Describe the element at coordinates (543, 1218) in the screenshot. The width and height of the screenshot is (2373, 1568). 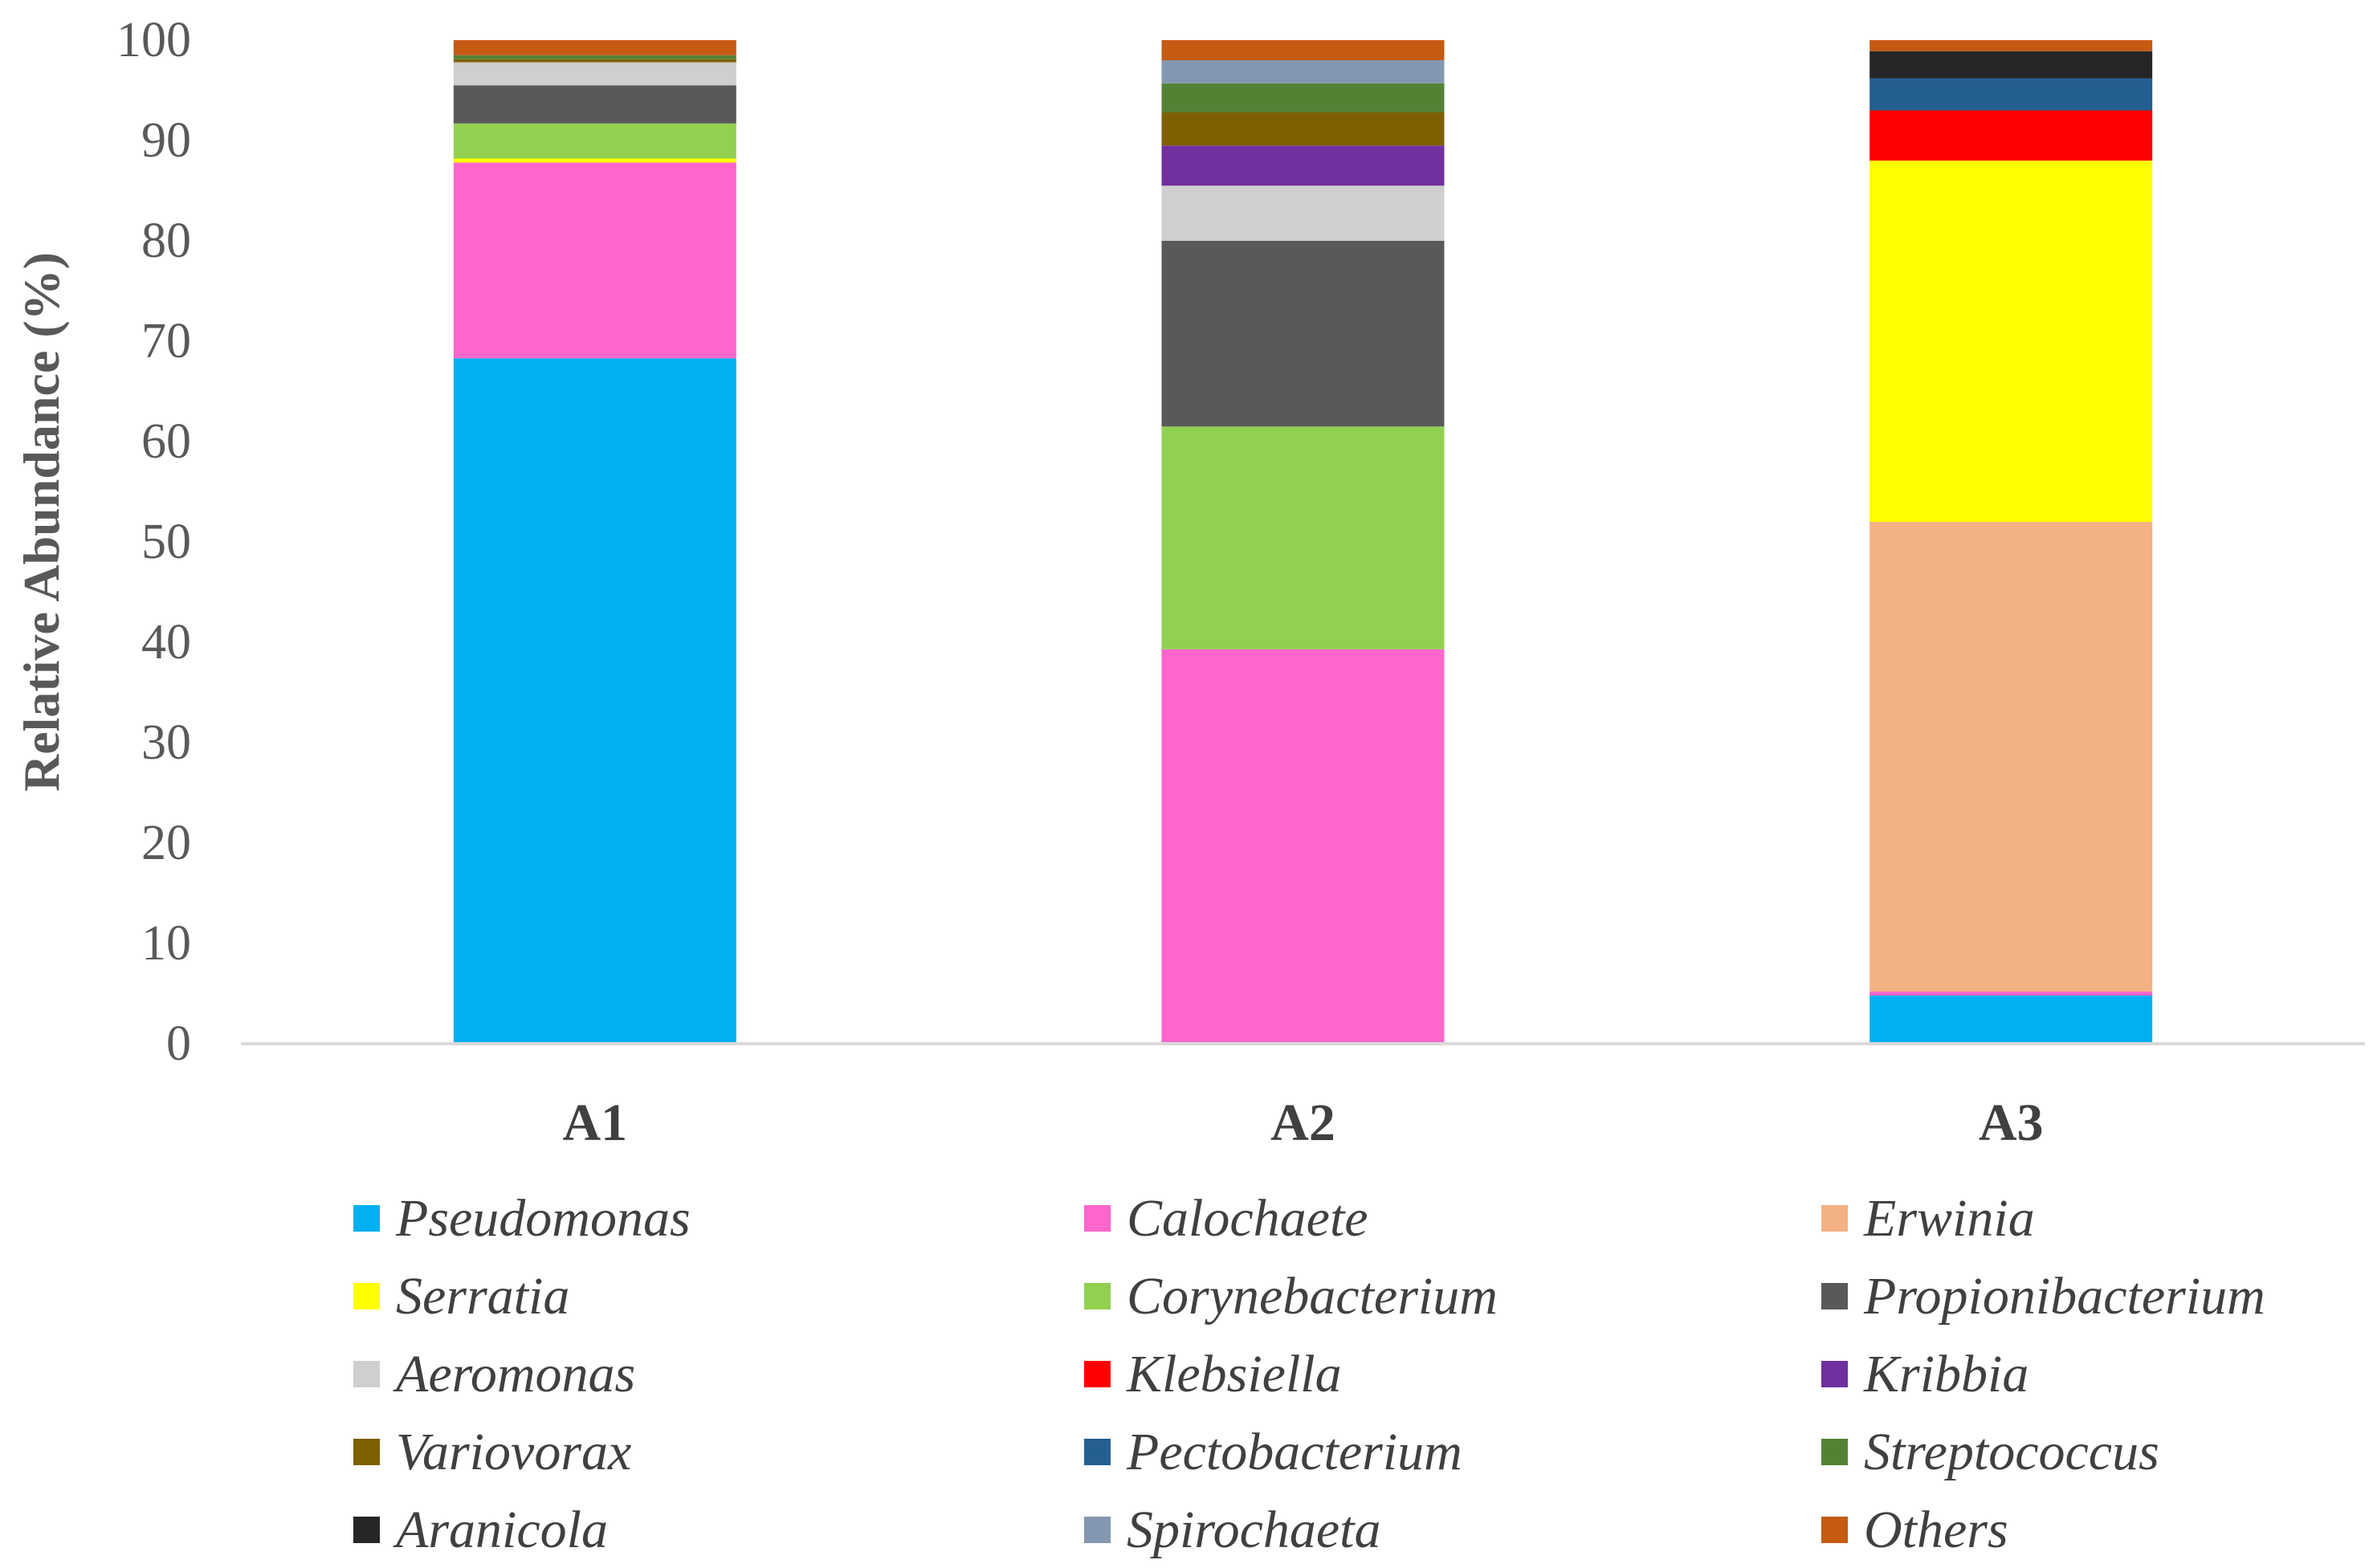
I see `legend-label: Pseudomonas` at that location.